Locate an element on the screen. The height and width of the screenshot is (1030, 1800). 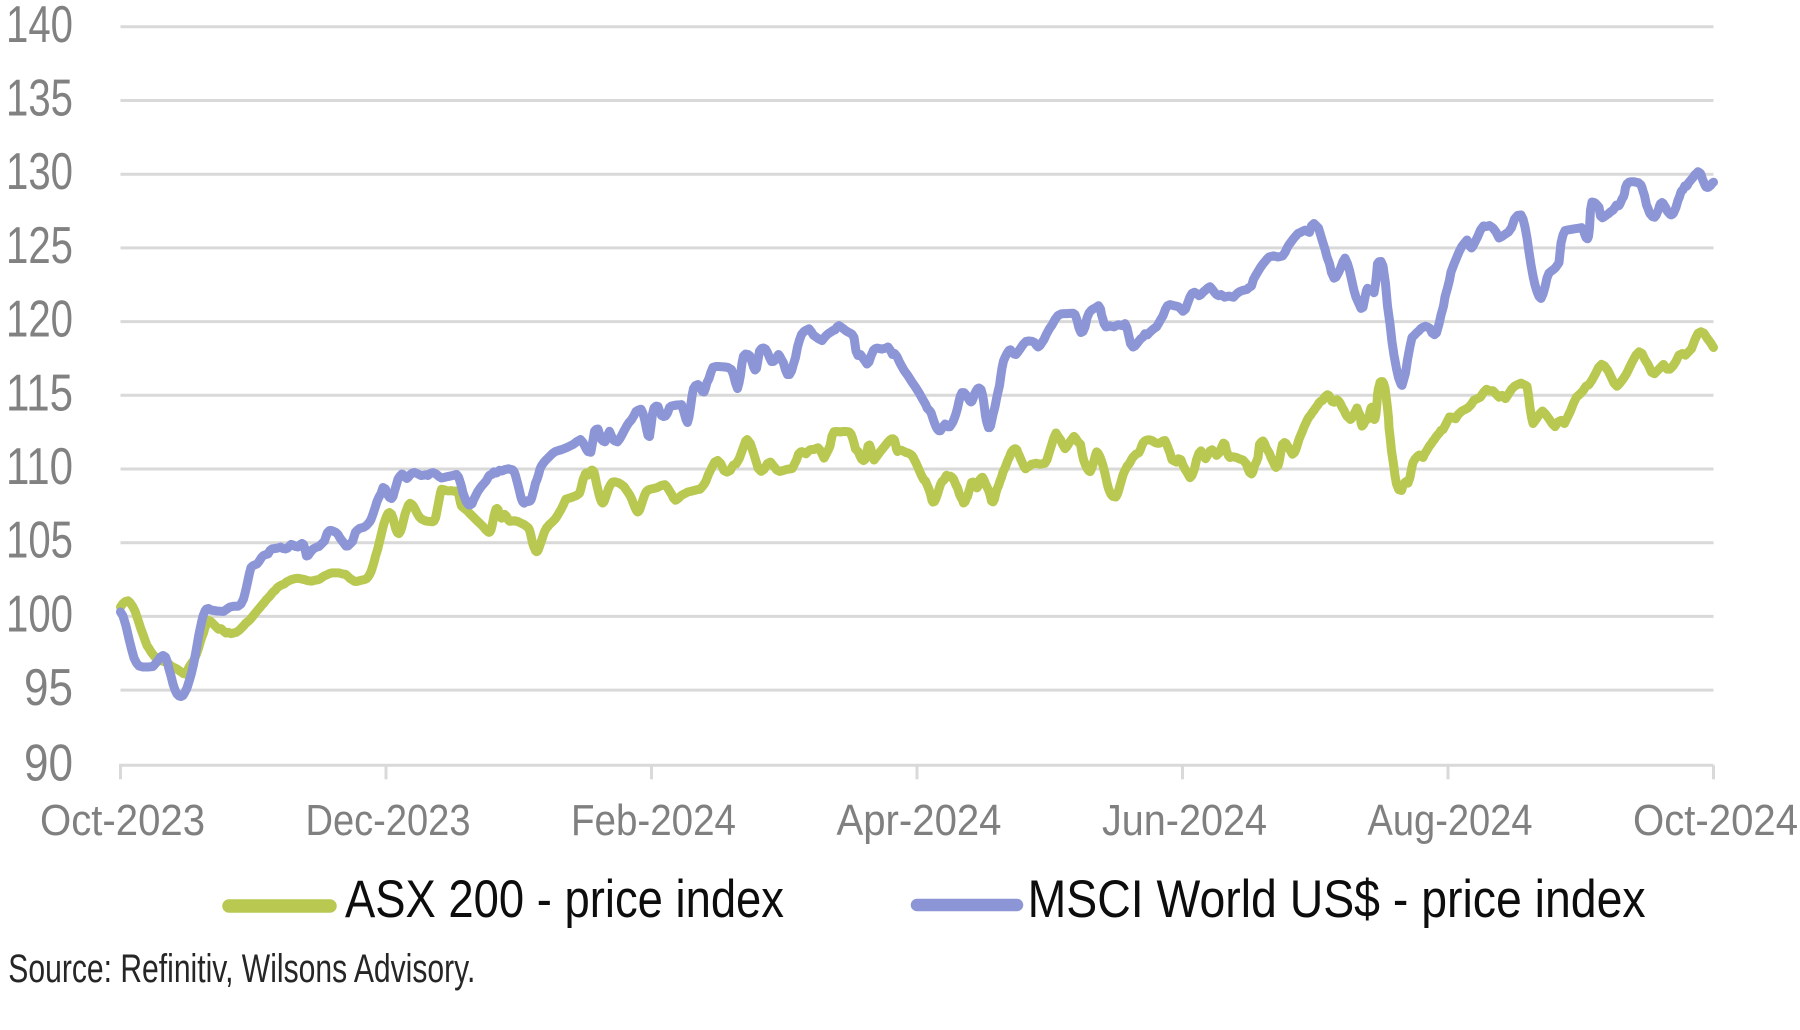
svg-text: Apr-2024 is located at coordinates (919, 820).